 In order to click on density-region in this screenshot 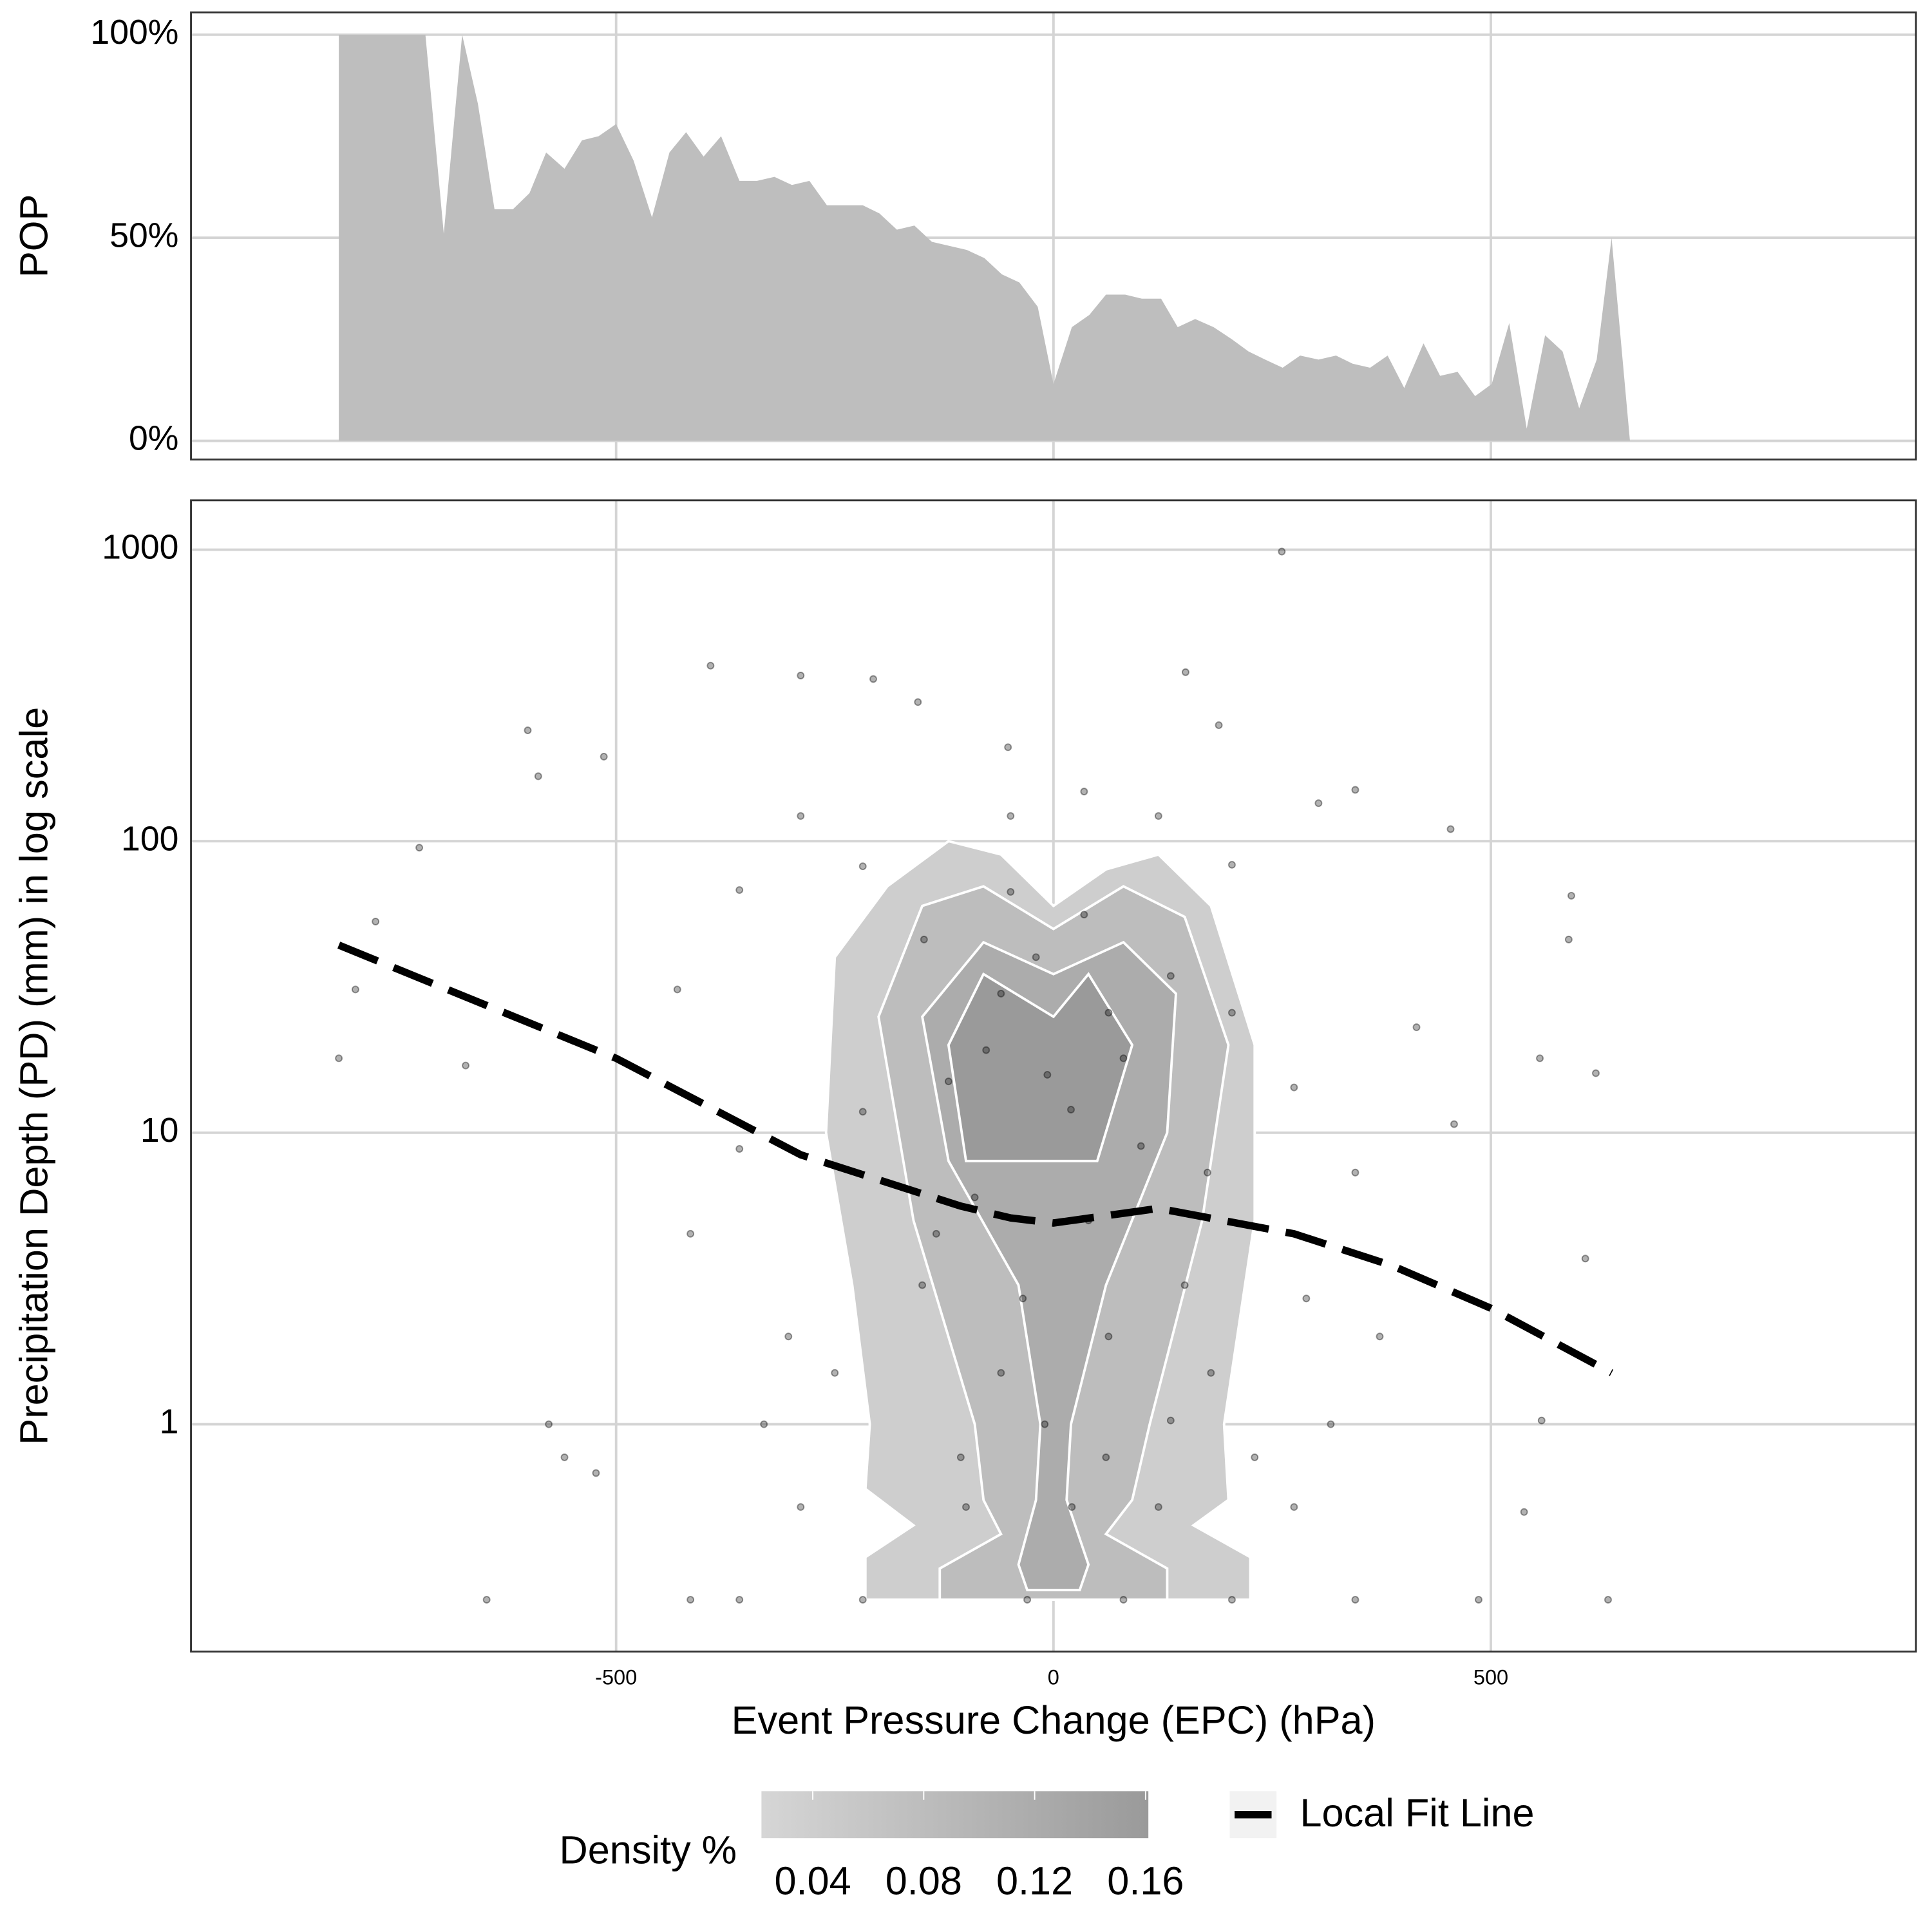, I will do `click(1040, 1067)`.